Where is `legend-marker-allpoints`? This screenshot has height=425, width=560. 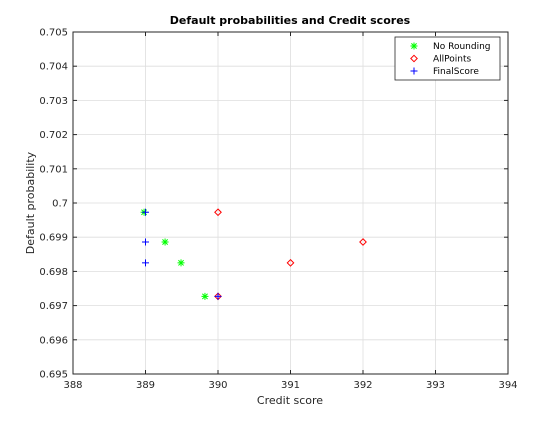
legend-marker-allpoints is located at coordinates (414, 58).